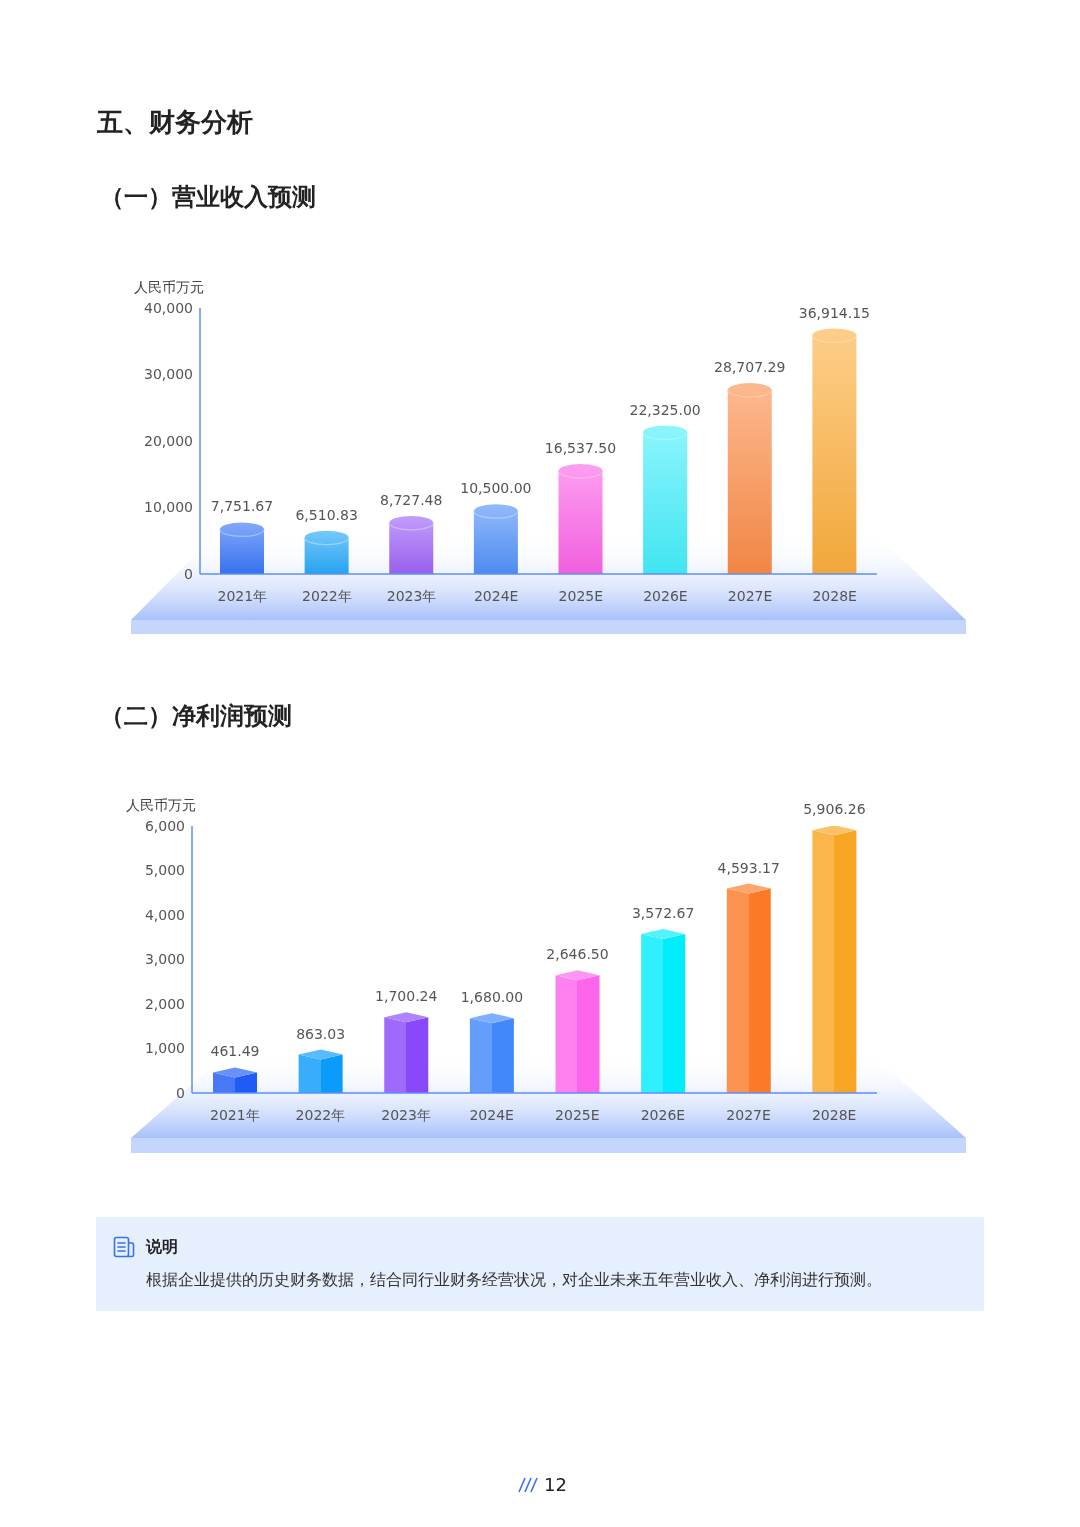 This screenshot has width=1080, height=1527. Describe the element at coordinates (577, 954) in the screenshot. I see `data-label: 2,646.50` at that location.